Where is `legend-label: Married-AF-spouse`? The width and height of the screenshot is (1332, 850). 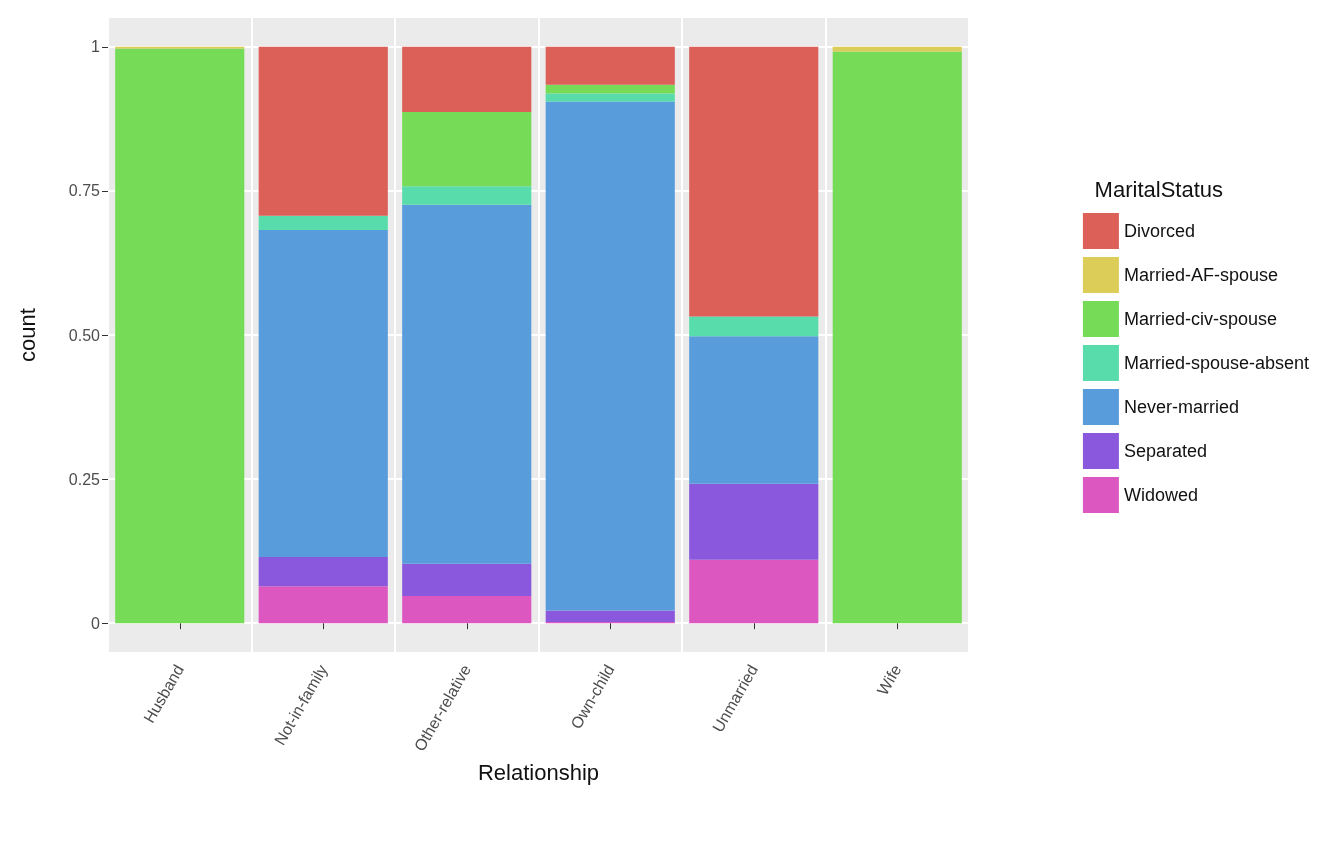 legend-label: Married-AF-spouse is located at coordinates (1200, 275).